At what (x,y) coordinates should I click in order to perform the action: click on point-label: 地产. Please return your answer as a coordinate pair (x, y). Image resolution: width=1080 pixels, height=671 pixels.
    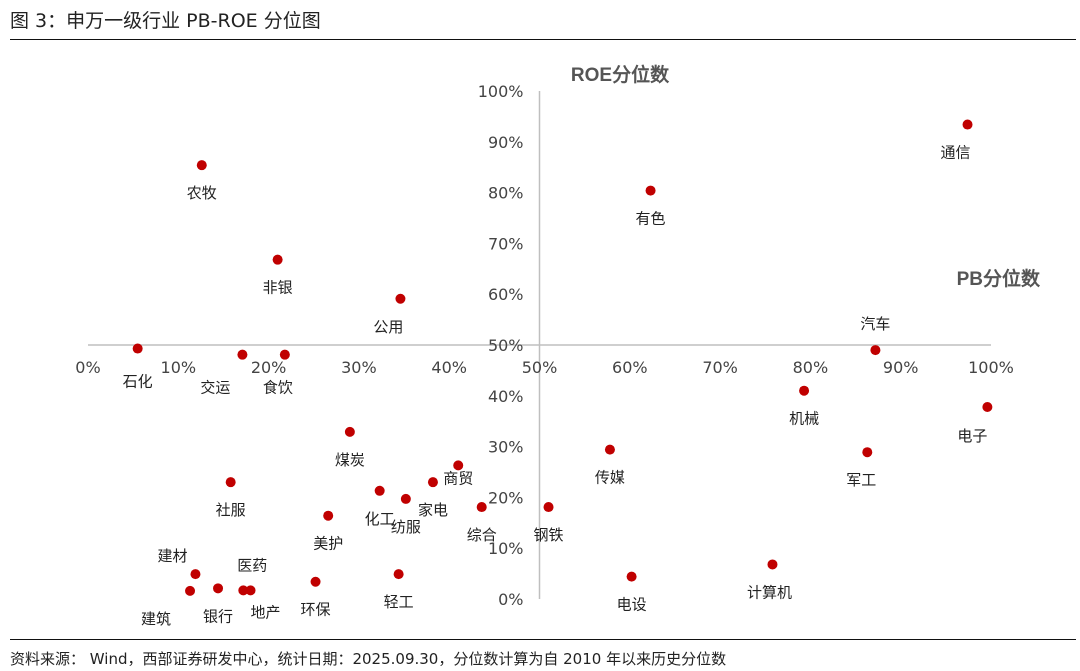
    Looking at the image, I should click on (266, 612).